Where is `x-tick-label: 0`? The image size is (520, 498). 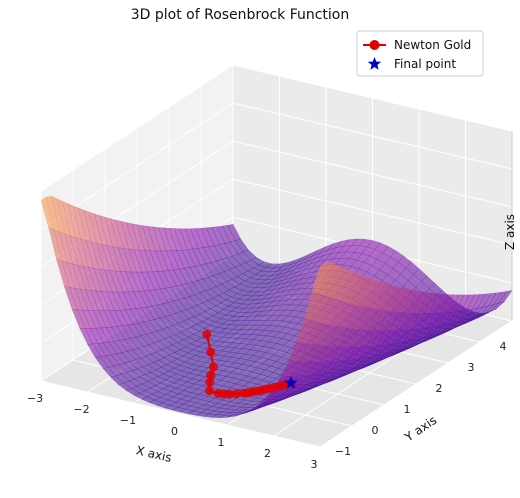 x-tick-label: 0 is located at coordinates (174, 431).